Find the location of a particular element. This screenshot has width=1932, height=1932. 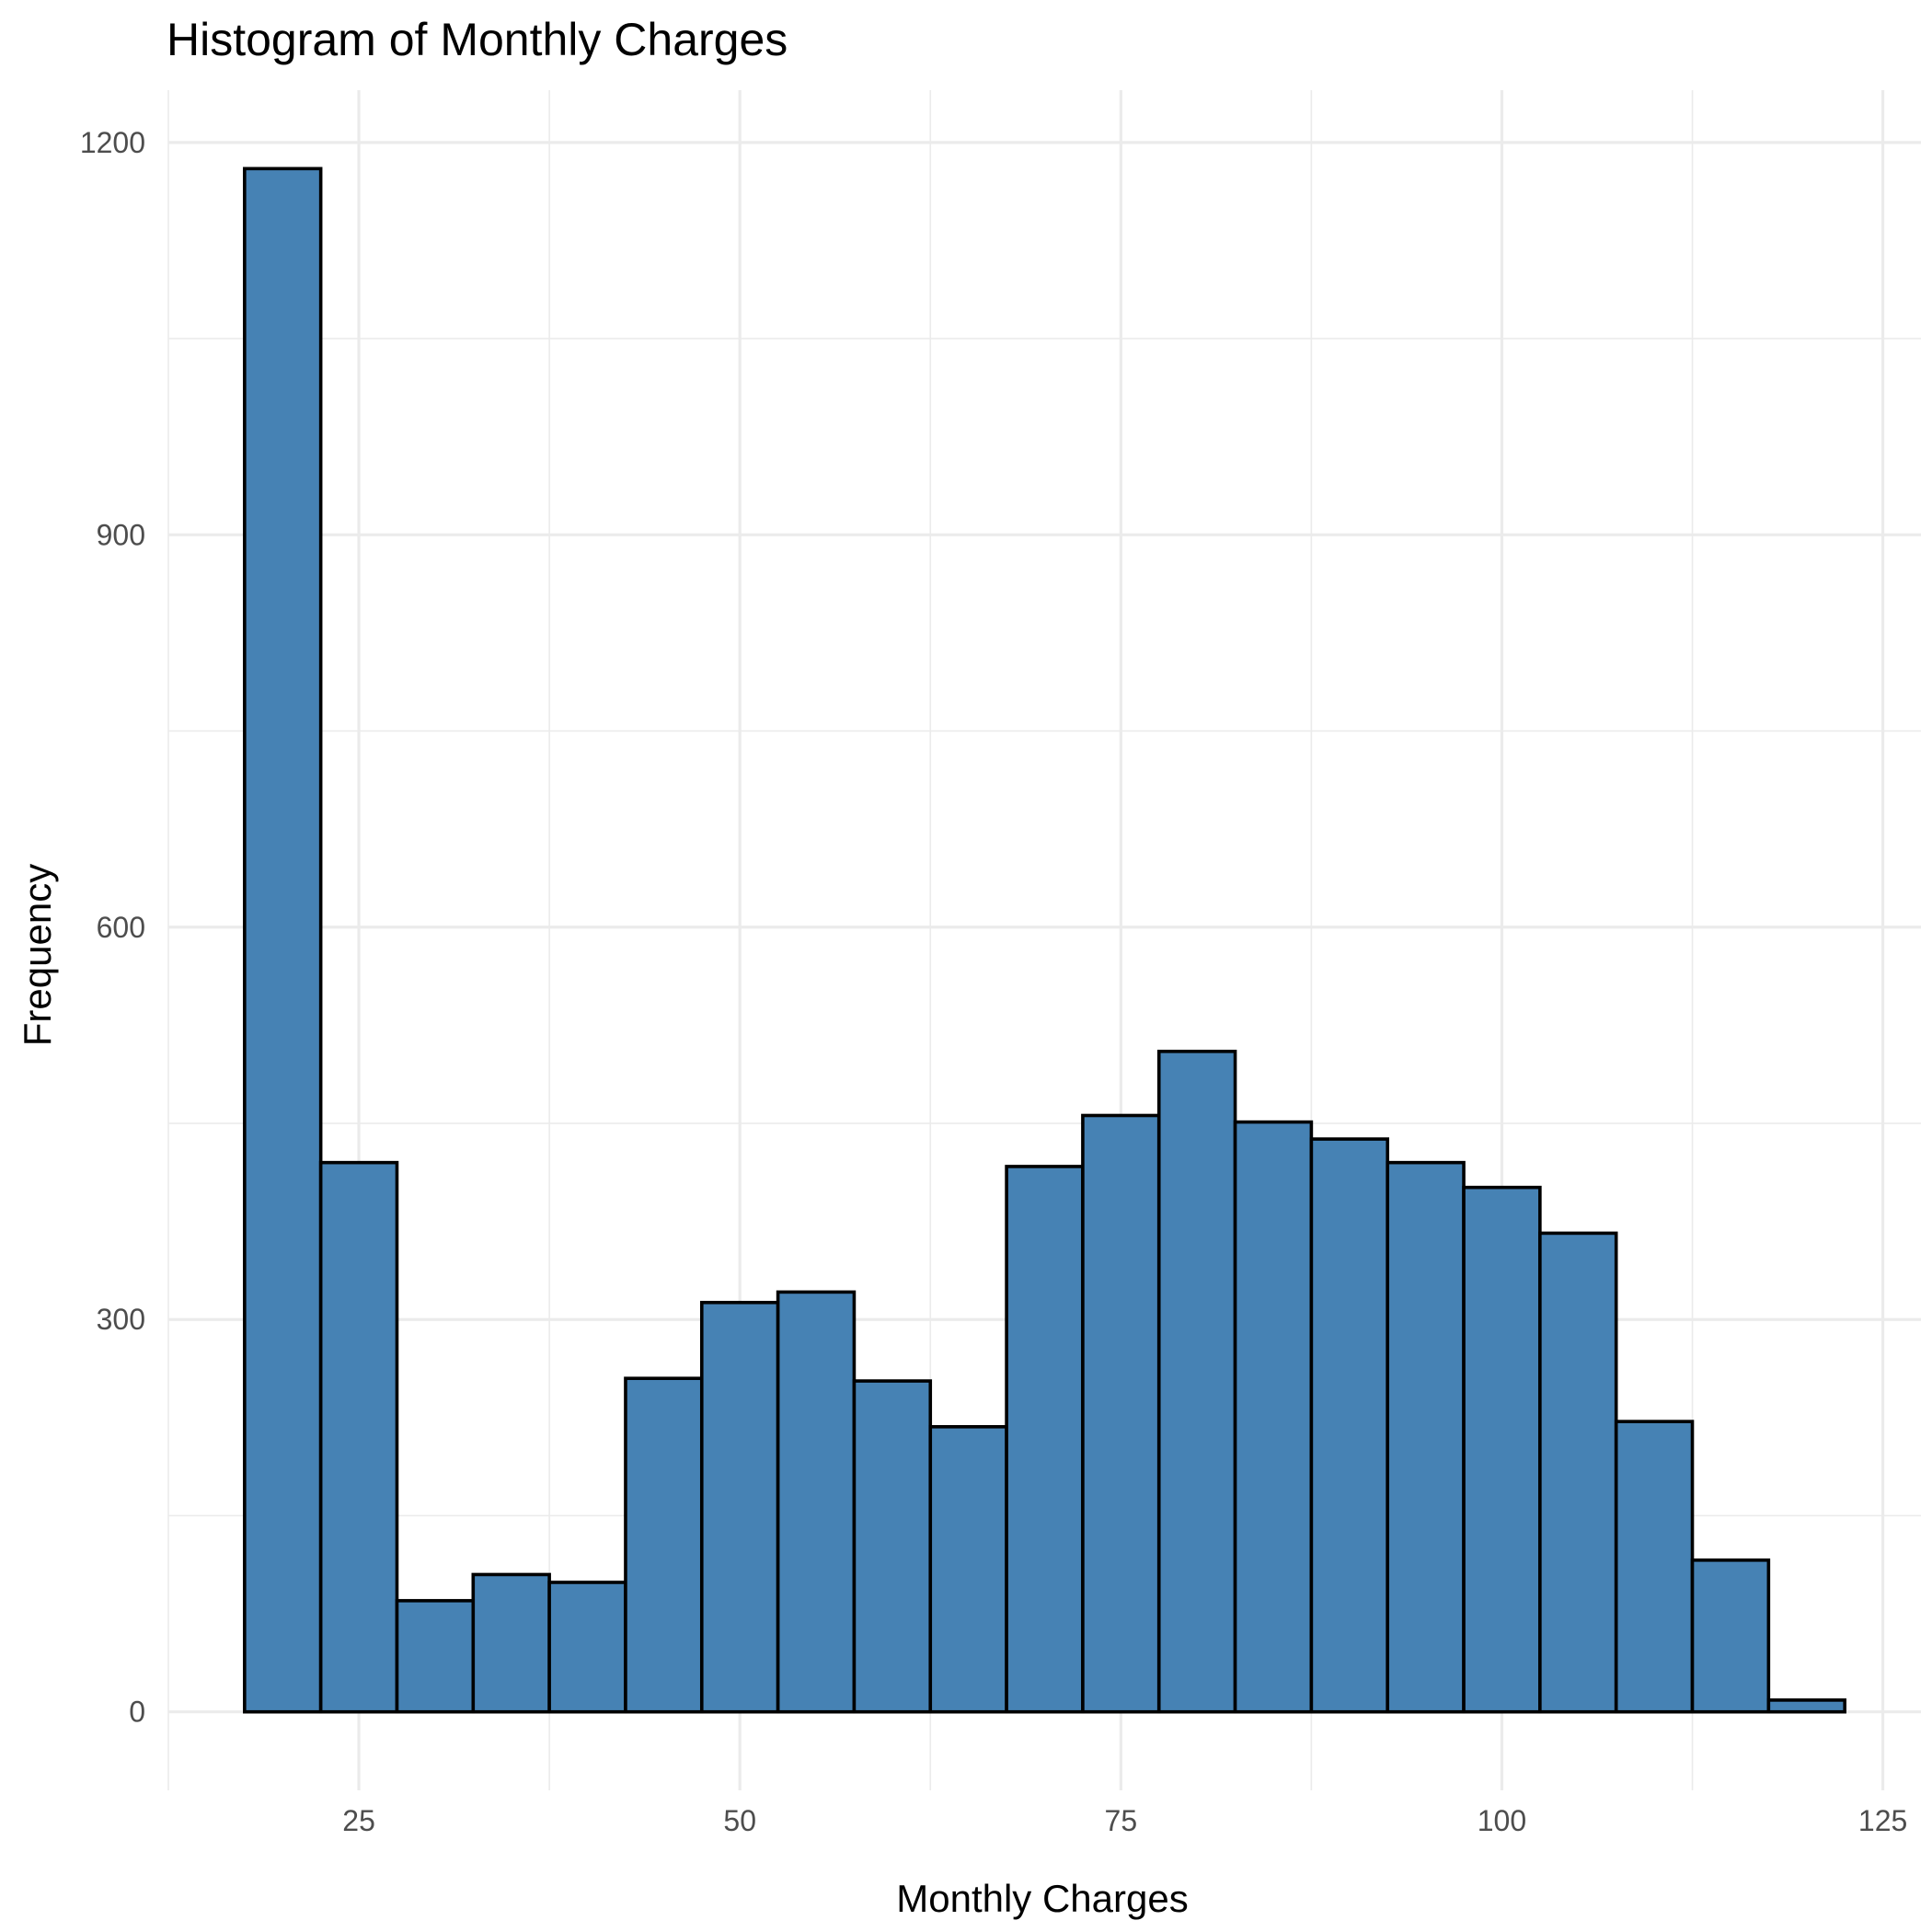

y-axis-tick-labels: 0 300 600 900 1200 is located at coordinates (112, 927).